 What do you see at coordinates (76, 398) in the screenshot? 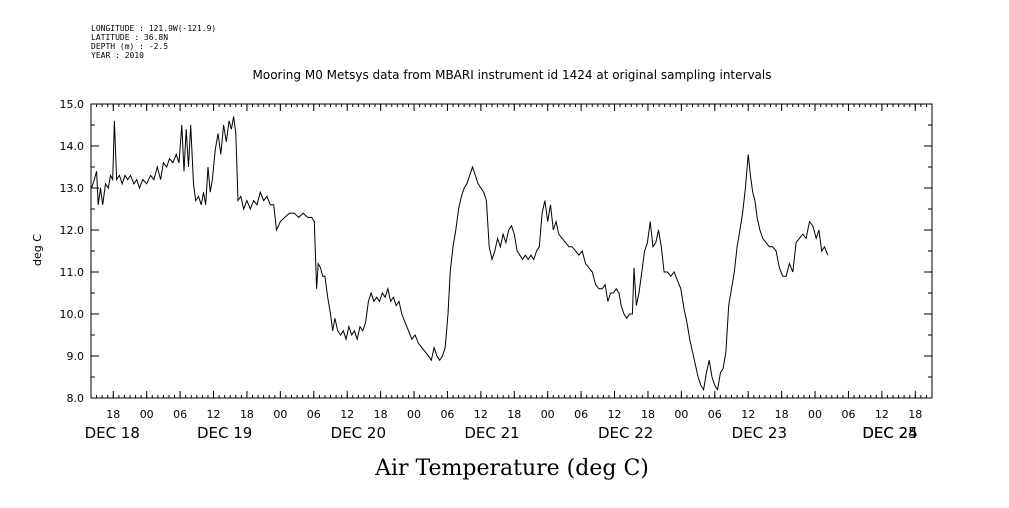
I see `y-tick-label: 8.0` at bounding box center [76, 398].